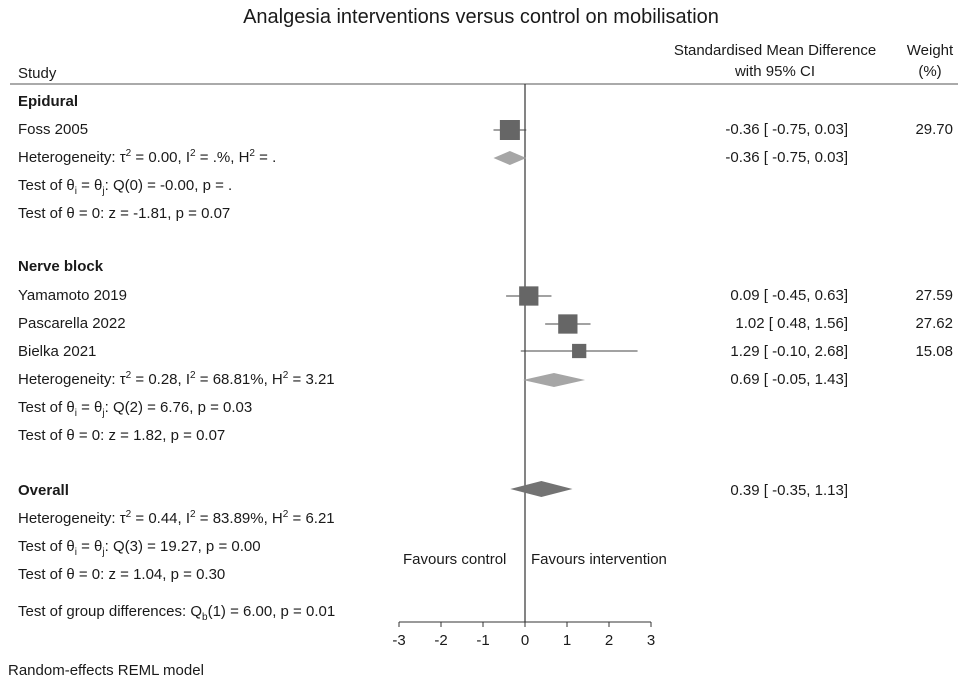  Describe the element at coordinates (609, 640) in the screenshot. I see `x-tick-label: 2` at that location.